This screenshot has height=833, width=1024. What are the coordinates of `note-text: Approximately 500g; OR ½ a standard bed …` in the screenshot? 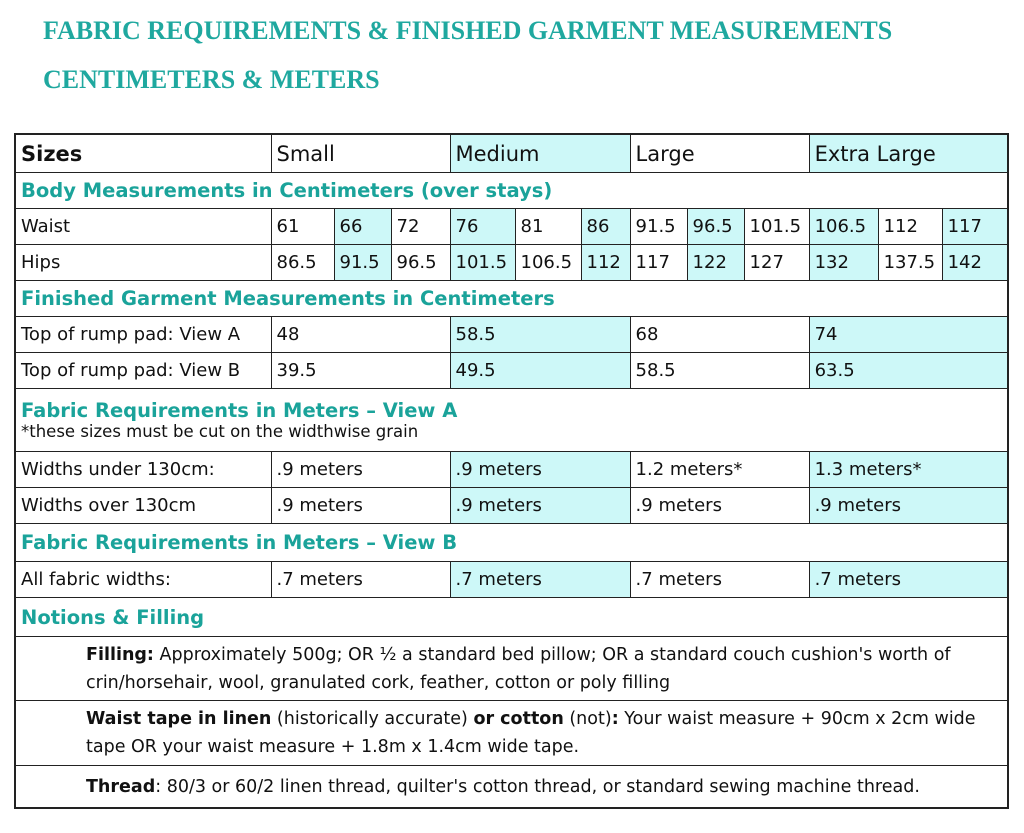 It's located at (518, 668).